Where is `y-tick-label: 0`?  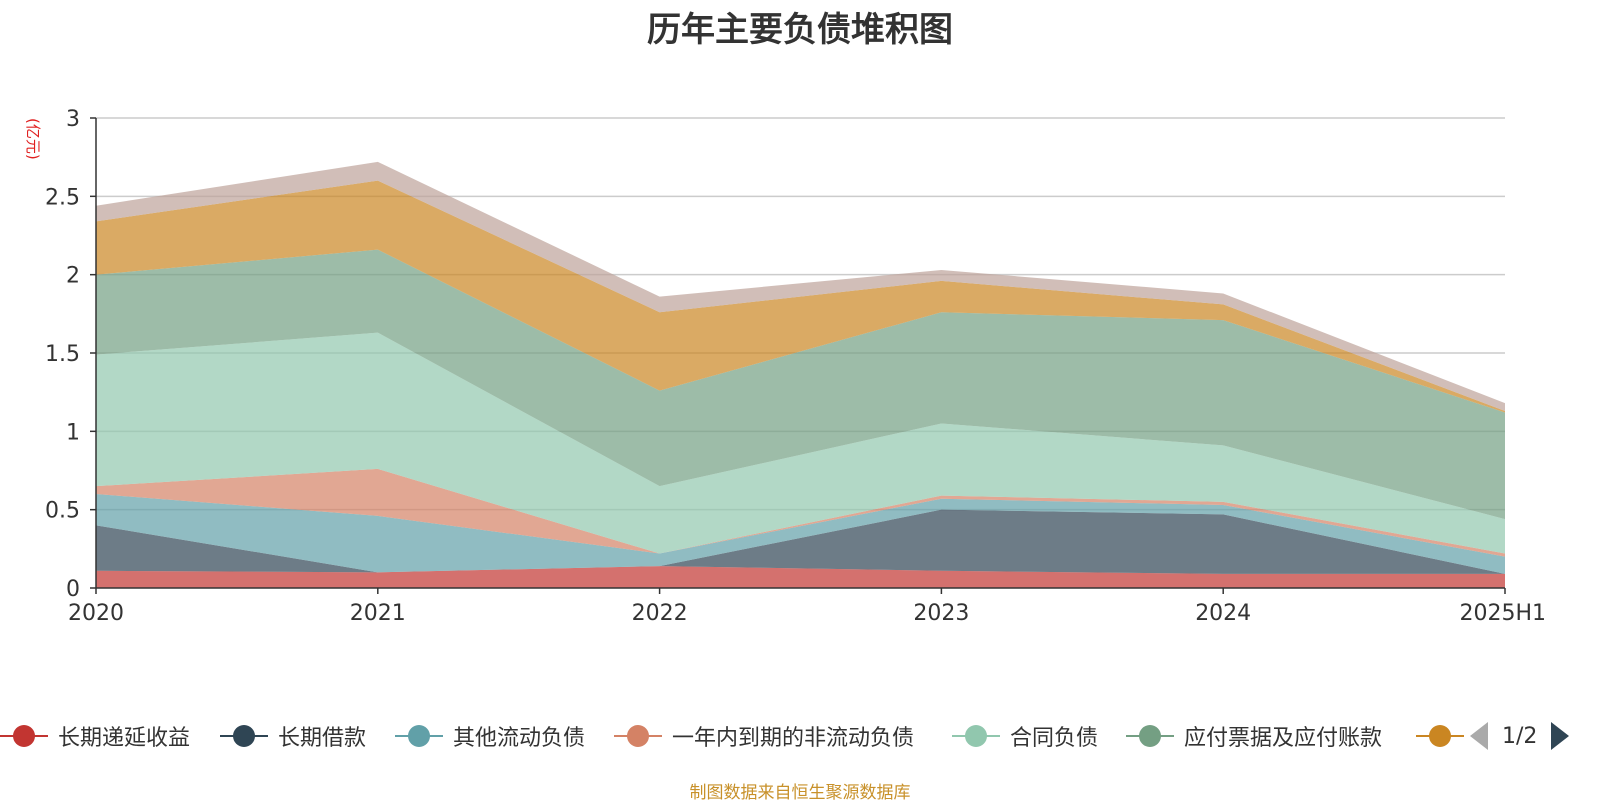
y-tick-label: 0 is located at coordinates (73, 589).